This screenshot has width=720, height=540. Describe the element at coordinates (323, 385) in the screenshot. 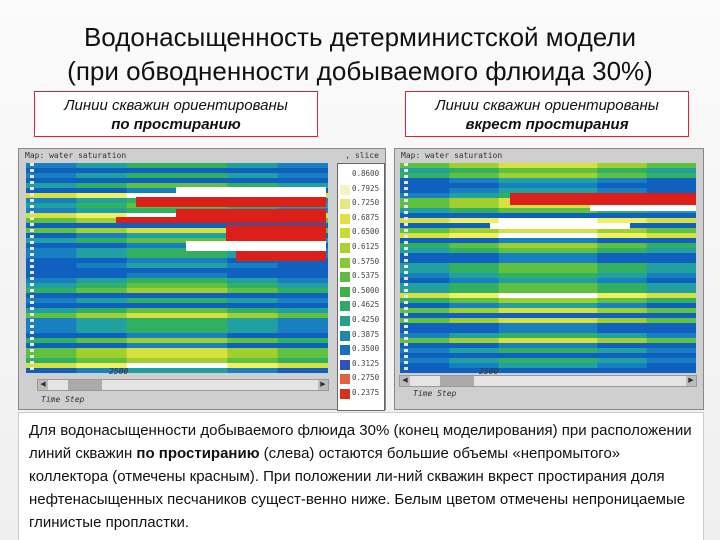

I see `left-scroll-right-button: ▶` at that location.